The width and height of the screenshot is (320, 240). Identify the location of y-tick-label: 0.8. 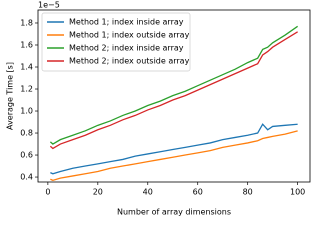
(26, 133).